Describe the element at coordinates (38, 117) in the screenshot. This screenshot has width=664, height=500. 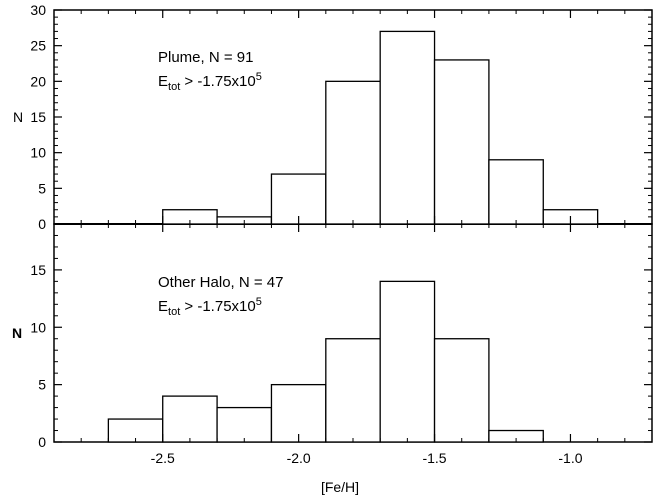
I see `top-y-tick-label: 15` at that location.